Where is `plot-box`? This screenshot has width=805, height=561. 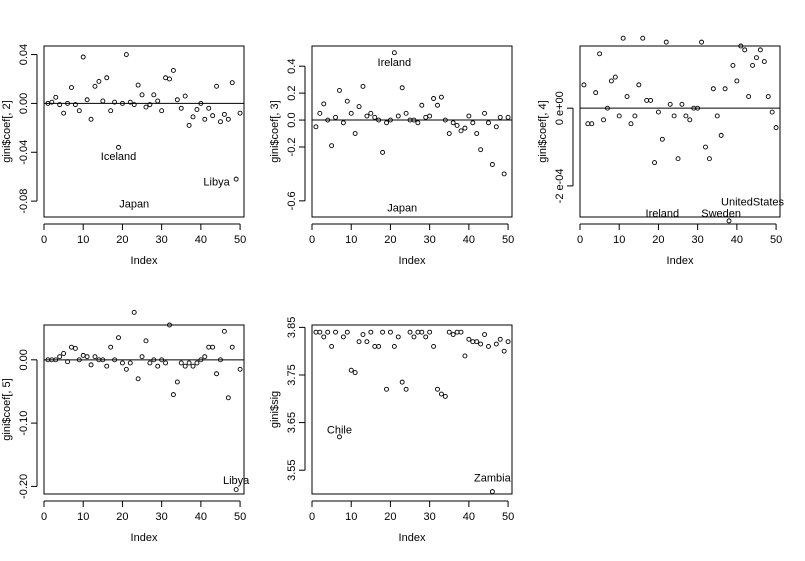
plot-box is located at coordinates (680, 131).